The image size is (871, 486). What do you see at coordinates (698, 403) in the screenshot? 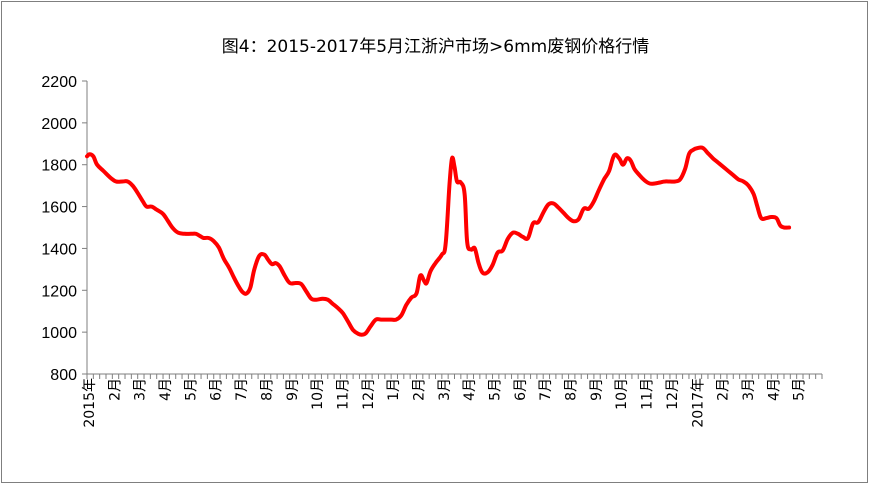
I see `x-tick-label: 2017年` at bounding box center [698, 403].